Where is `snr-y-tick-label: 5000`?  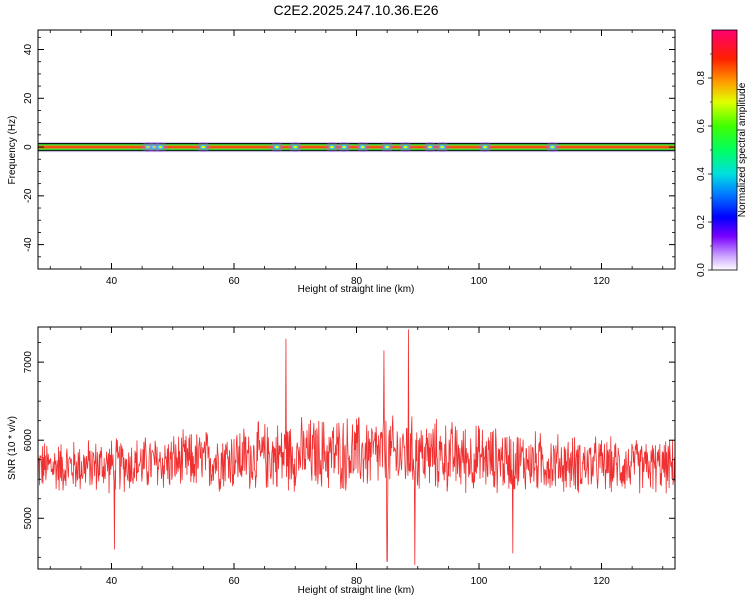
snr-y-tick-label: 5000 is located at coordinates (28, 518).